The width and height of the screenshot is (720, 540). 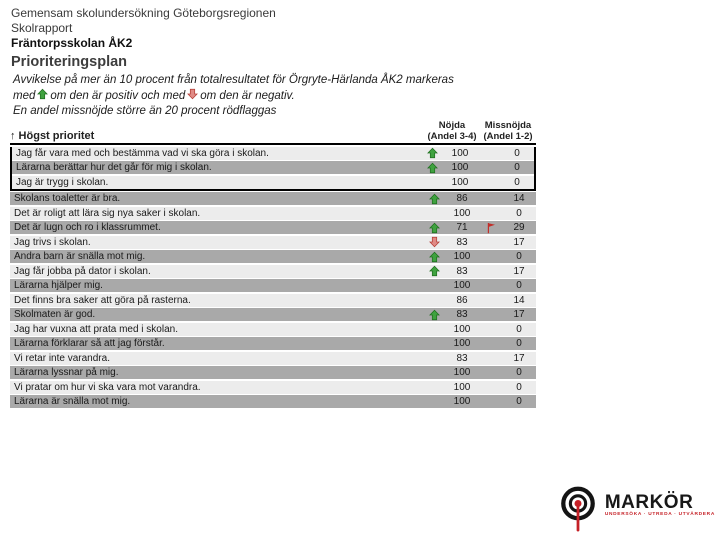 What do you see at coordinates (55, 314) in the screenshot?
I see `statement-label: Skolmaten är god.` at bounding box center [55, 314].